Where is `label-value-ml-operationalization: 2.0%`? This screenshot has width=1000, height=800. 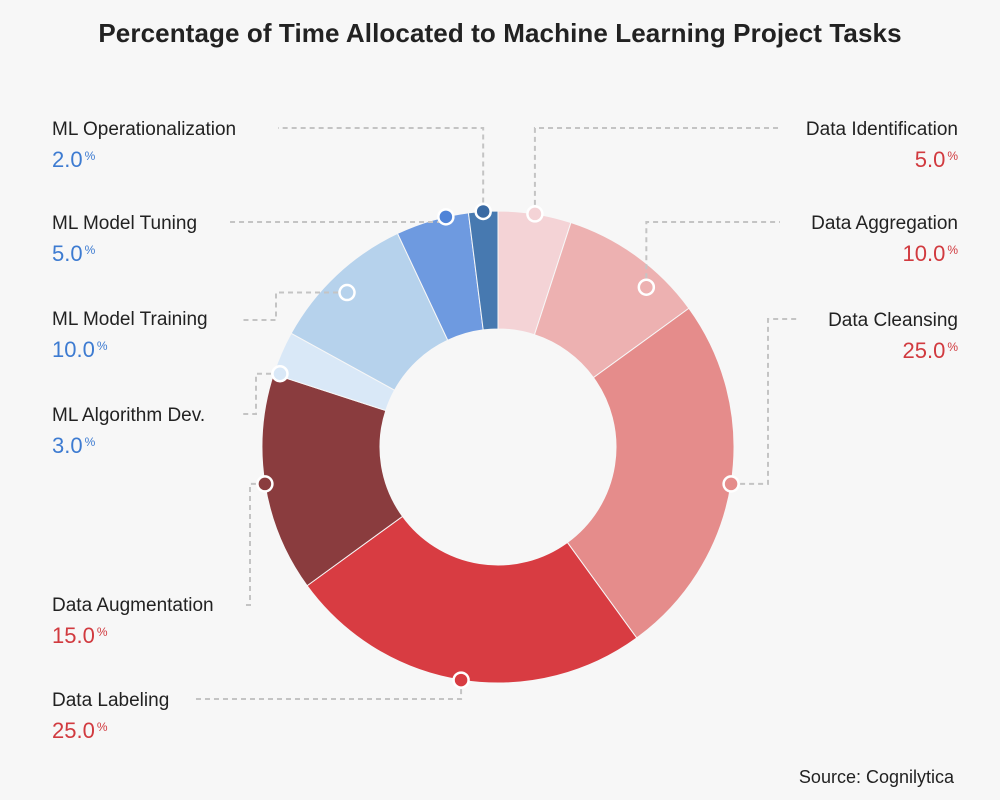
label-value-ml-operationalization: 2.0% is located at coordinates (74, 159).